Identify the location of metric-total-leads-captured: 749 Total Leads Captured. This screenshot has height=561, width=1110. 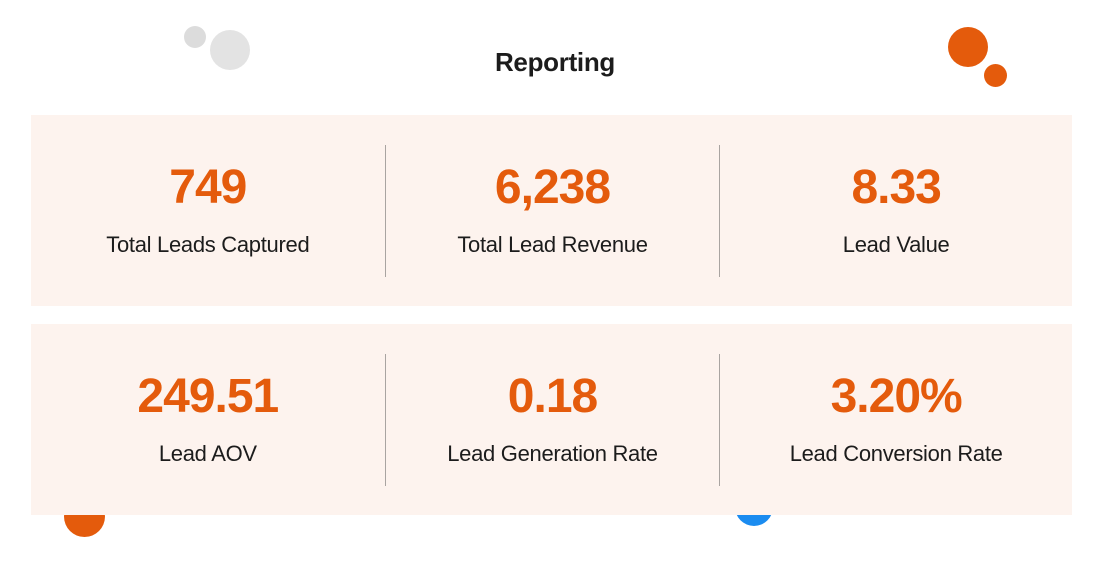
(208, 211).